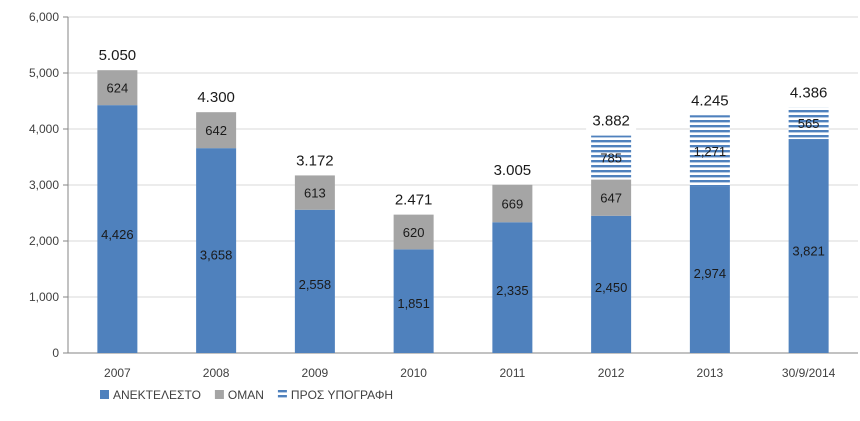 This screenshot has height=421, width=860. I want to click on segment-value-label: 4,426, so click(117, 234).